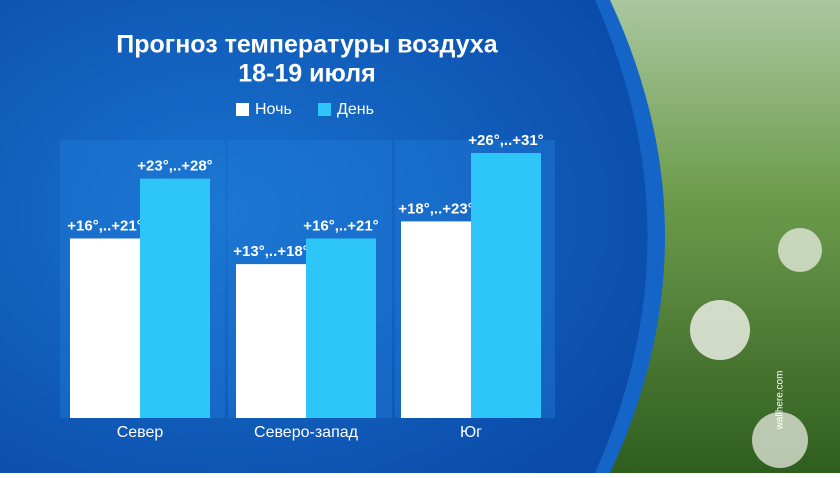 The height and width of the screenshot is (478, 840). I want to click on x-tick-label: Северо-запад, so click(306, 432).